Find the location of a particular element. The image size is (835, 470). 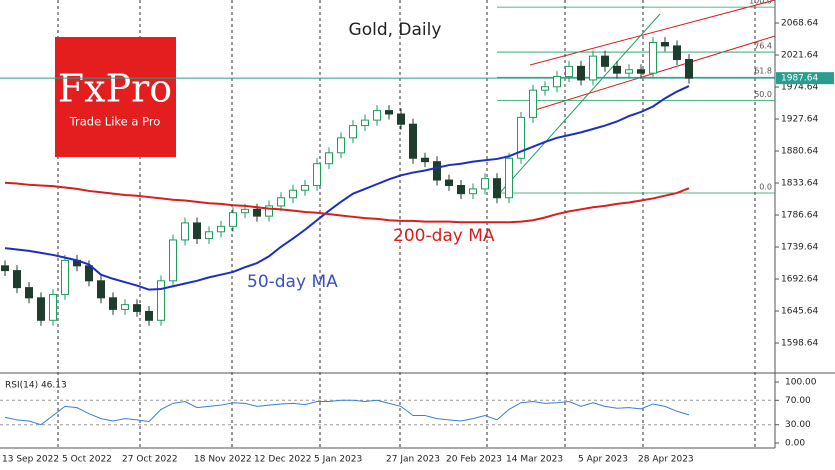

last-price-label: 1987.64 is located at coordinates (799, 79).